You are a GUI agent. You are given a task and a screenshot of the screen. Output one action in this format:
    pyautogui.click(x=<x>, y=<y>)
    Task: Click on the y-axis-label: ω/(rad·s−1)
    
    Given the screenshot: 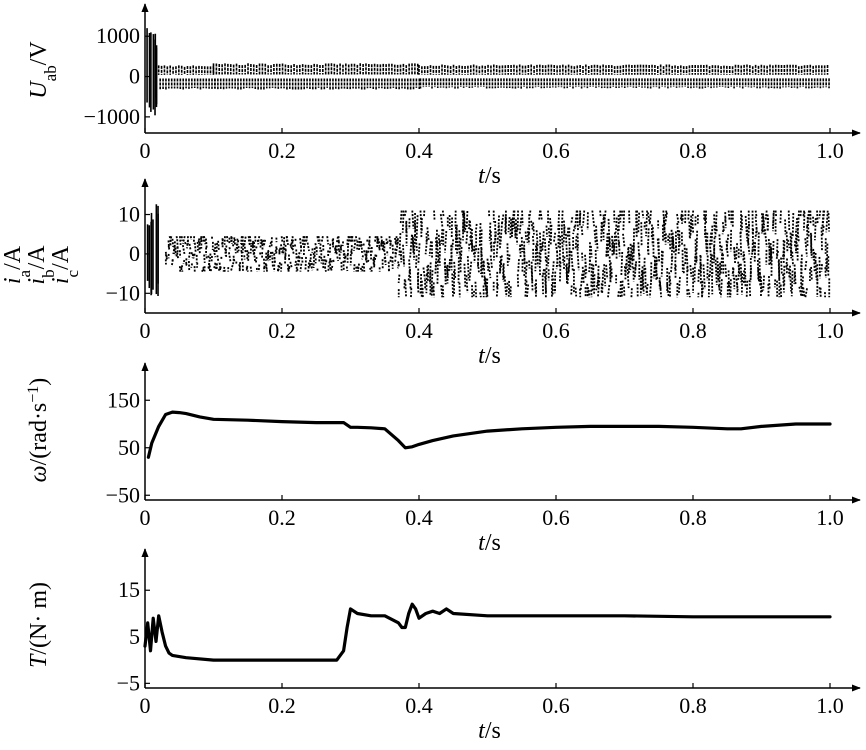 What is the action you would take?
    pyautogui.click(x=39, y=430)
    